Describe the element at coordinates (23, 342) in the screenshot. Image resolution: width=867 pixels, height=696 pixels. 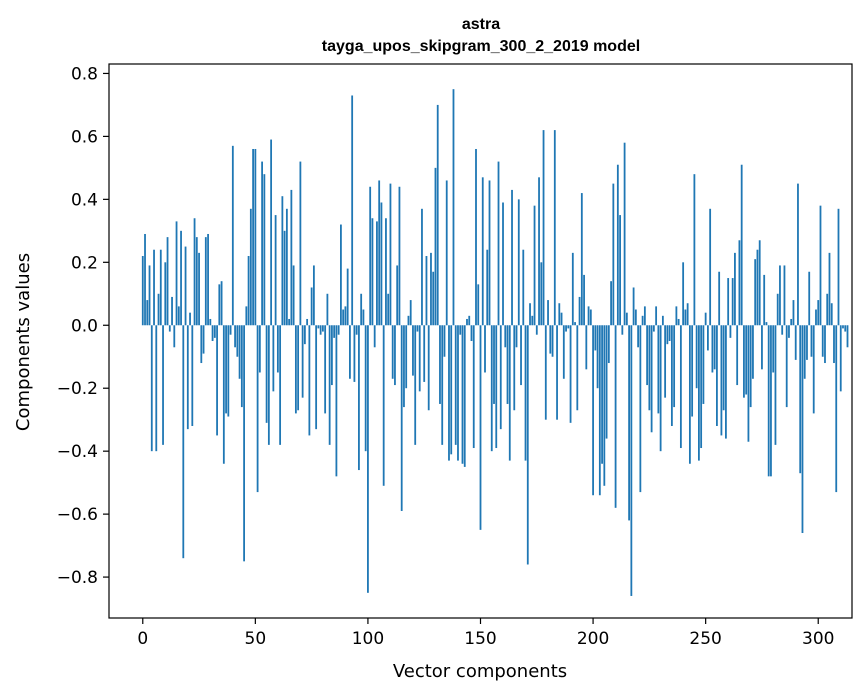
I see `y-axis-label: Components values` at that location.